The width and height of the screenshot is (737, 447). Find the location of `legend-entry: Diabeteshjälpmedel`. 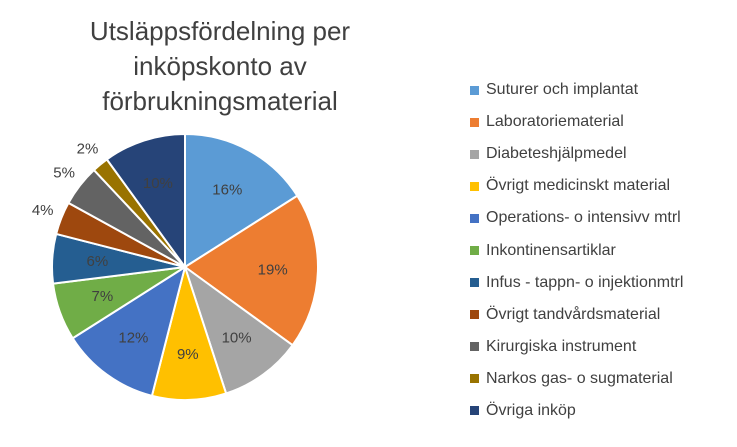

legend-entry: Diabeteshjälpmedel is located at coordinates (576, 154).